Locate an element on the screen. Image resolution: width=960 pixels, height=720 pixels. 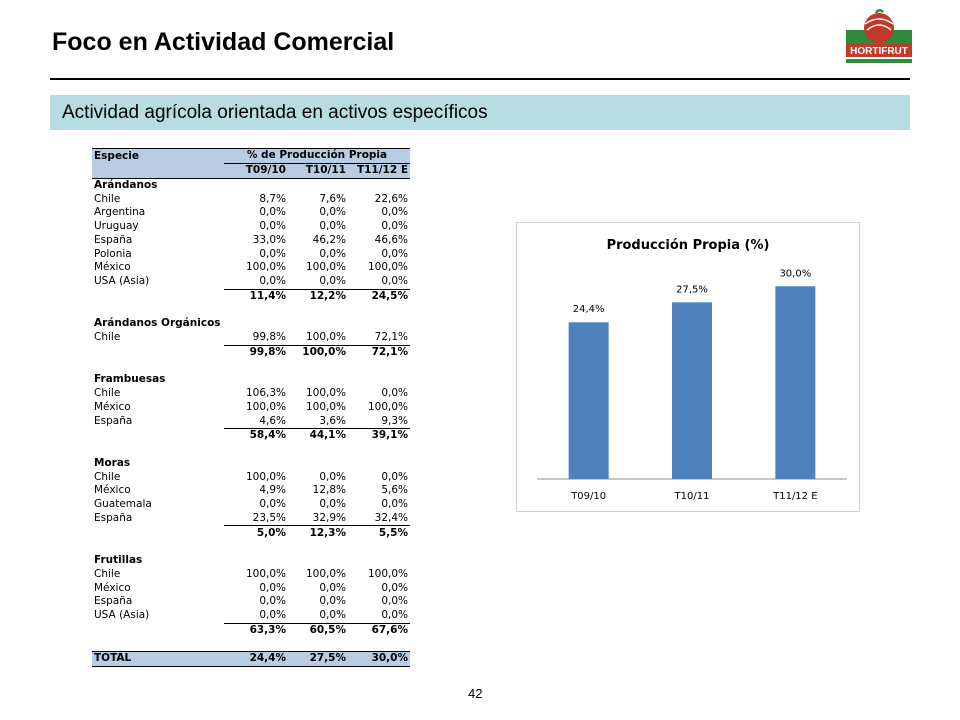
table-row: España 0,0% 0,0% 0,0% is located at coordinates (251, 602).